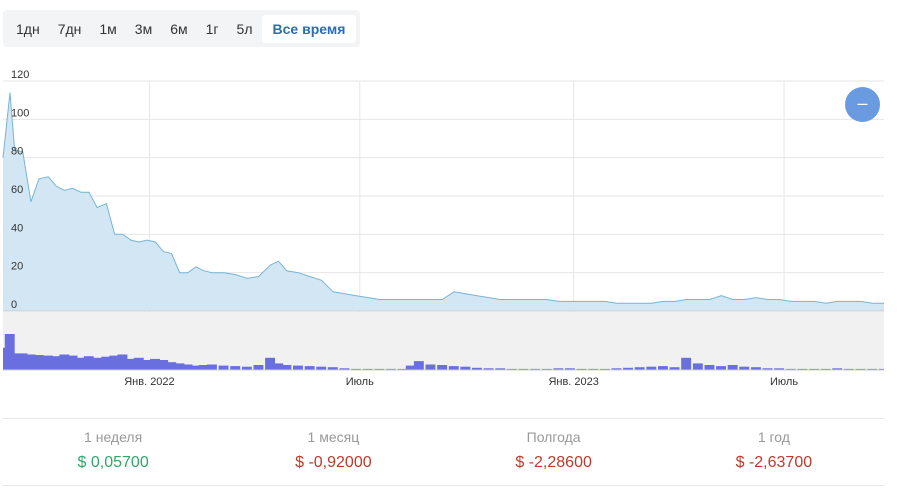 Image resolution: width=897 pixels, height=504 pixels. What do you see at coordinates (573, 382) in the screenshot?
I see `x-tick-label: Янв. 2023` at bounding box center [573, 382].